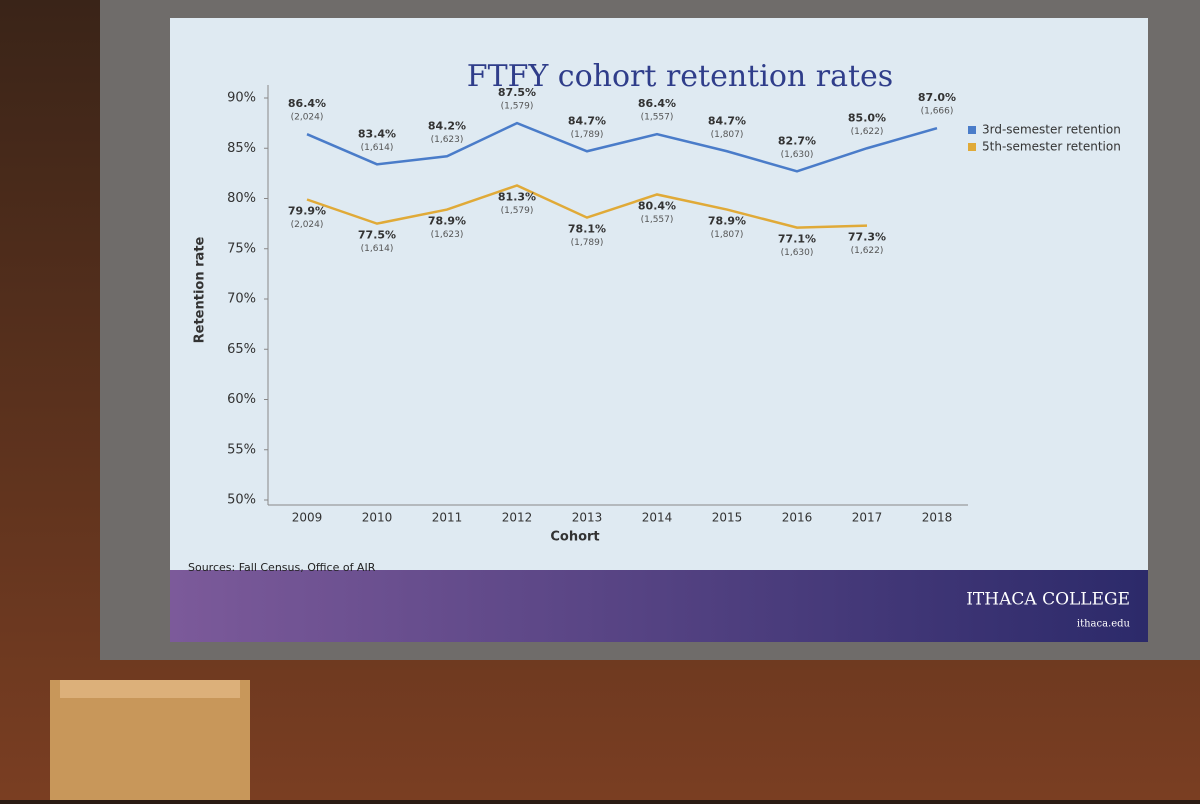  What do you see at coordinates (680, 76) in the screenshot?
I see `chart-title: FTFY cohort retention rates` at bounding box center [680, 76].